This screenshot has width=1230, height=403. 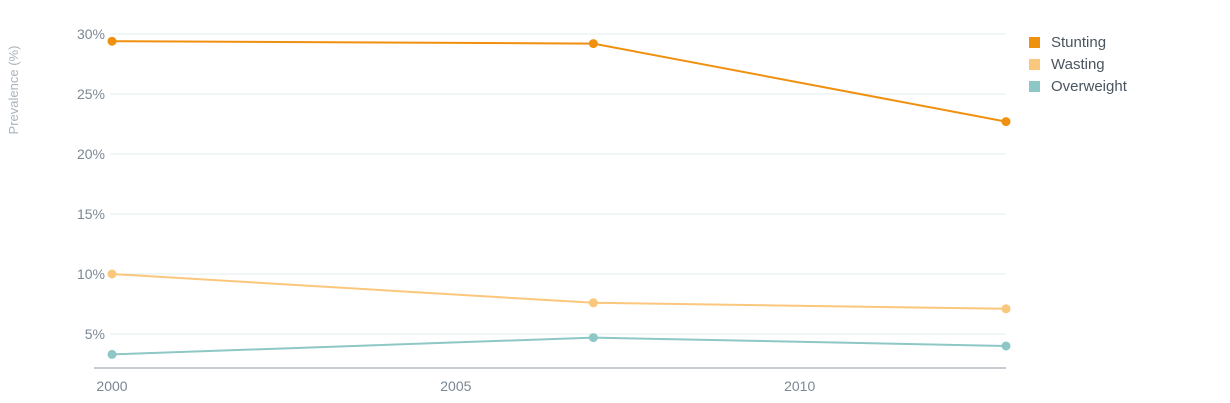 What do you see at coordinates (91, 274) in the screenshot?
I see `y-tick-label: 10%` at bounding box center [91, 274].